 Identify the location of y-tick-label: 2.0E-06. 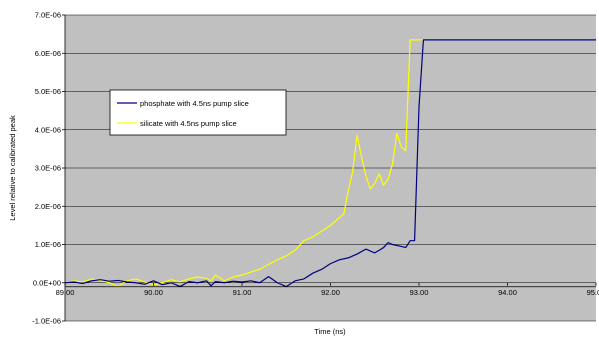
(48, 206).